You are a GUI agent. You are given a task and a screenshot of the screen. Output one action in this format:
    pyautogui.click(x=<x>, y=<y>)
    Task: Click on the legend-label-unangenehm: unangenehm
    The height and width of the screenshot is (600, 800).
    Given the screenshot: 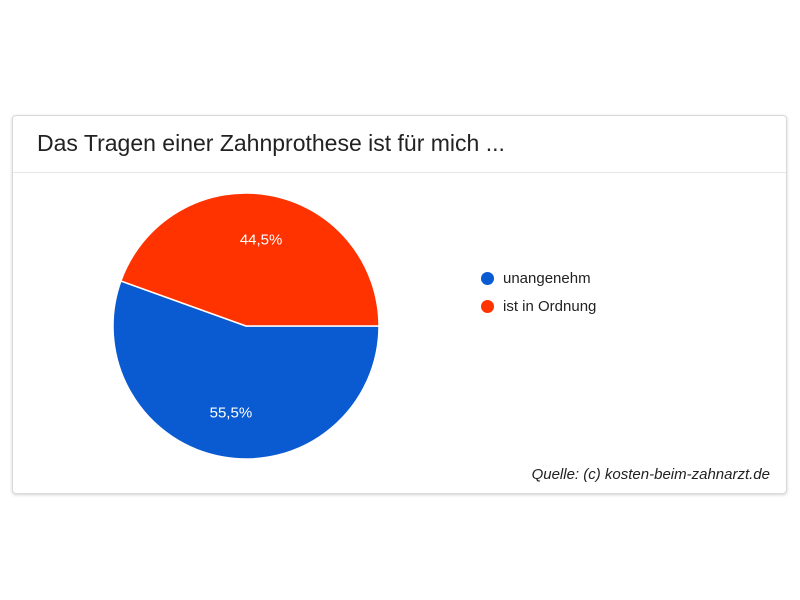 What is the action you would take?
    pyautogui.click(x=547, y=278)
    